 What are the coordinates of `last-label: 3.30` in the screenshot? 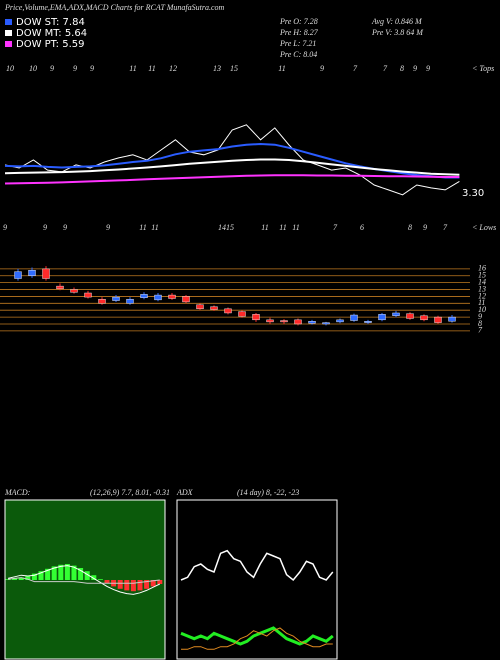 It's located at (473, 193).